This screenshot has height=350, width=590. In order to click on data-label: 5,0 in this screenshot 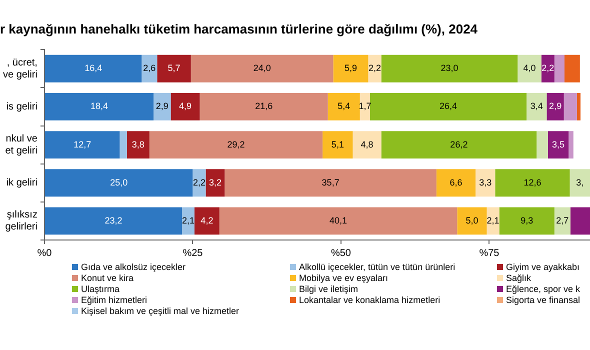, I will do `click(472, 220)`.